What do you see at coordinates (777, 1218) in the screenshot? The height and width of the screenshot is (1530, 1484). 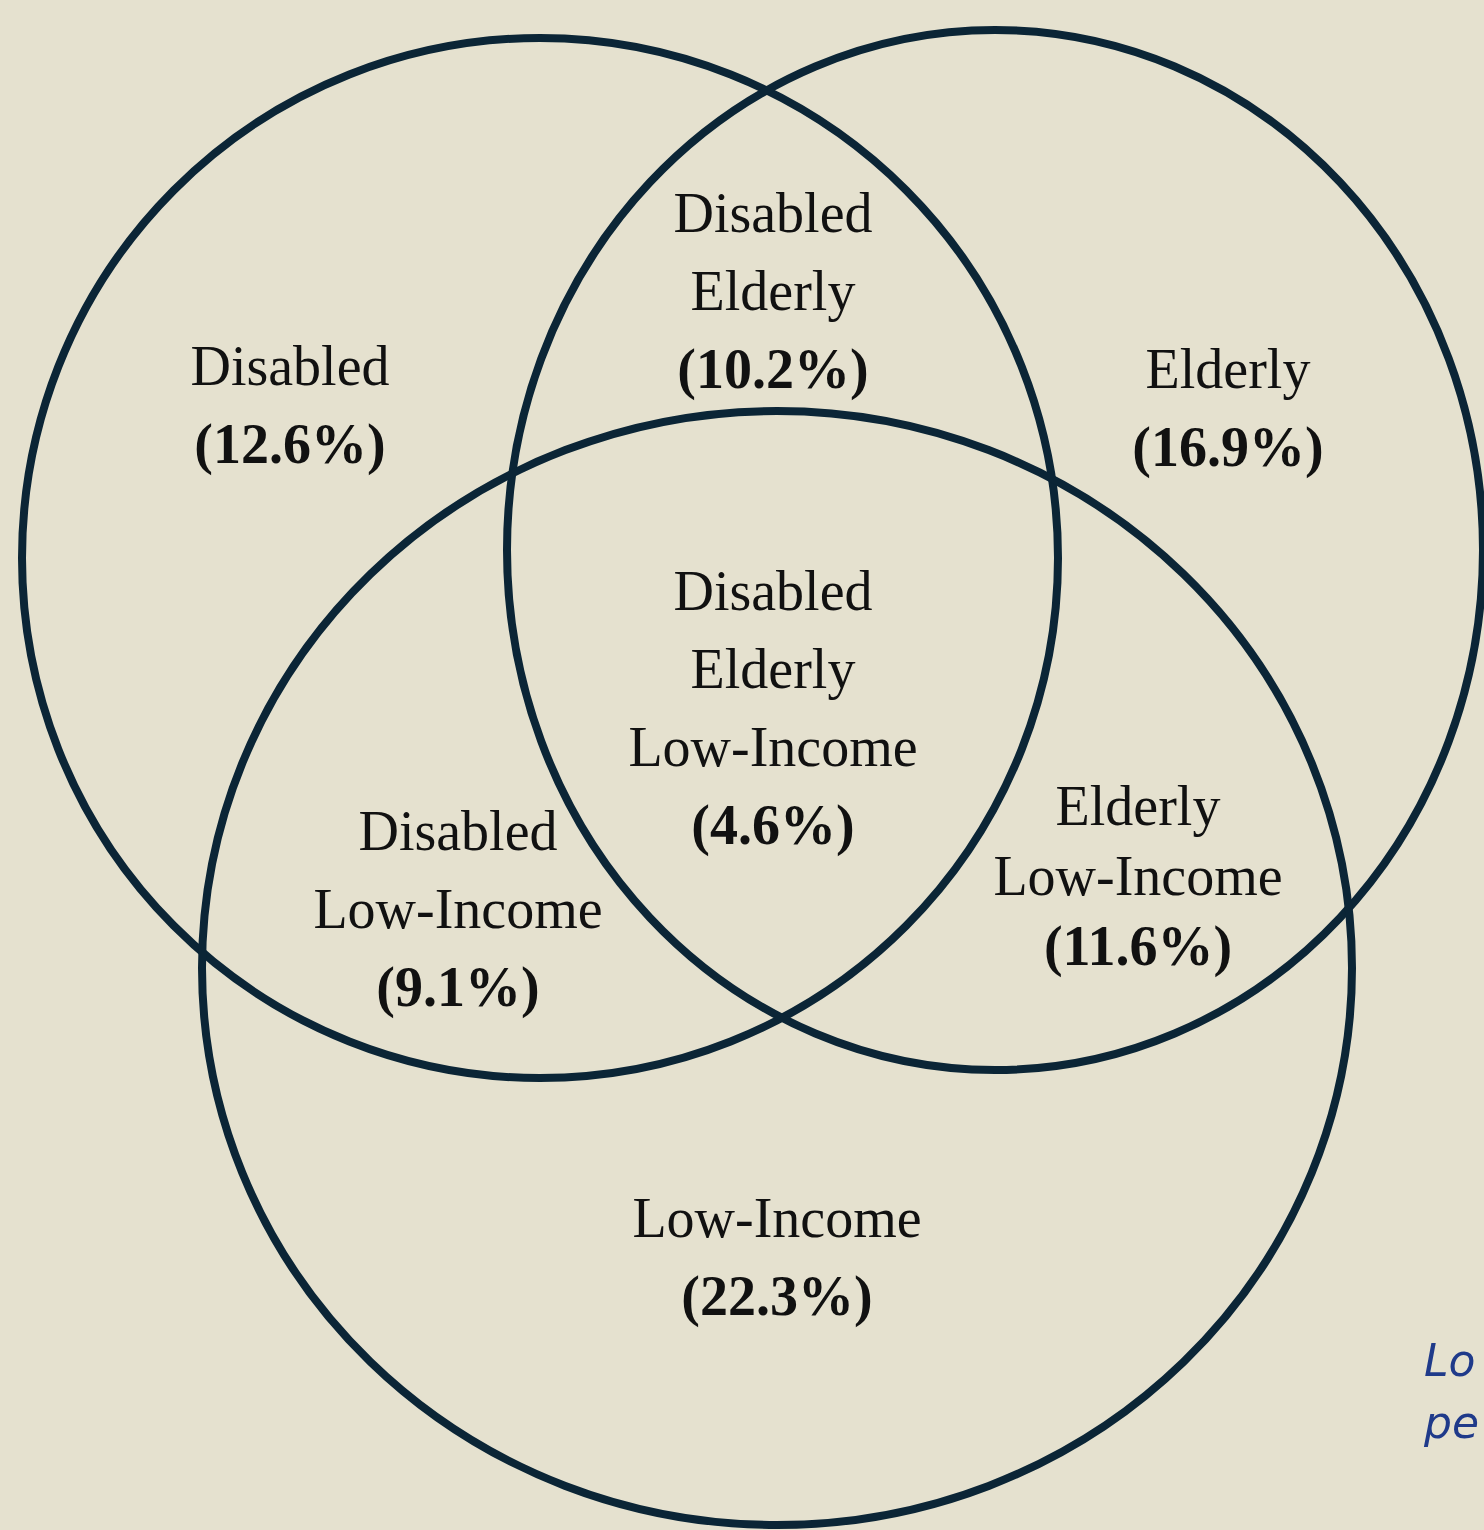 I see `category-label: Low-Income` at bounding box center [777, 1218].